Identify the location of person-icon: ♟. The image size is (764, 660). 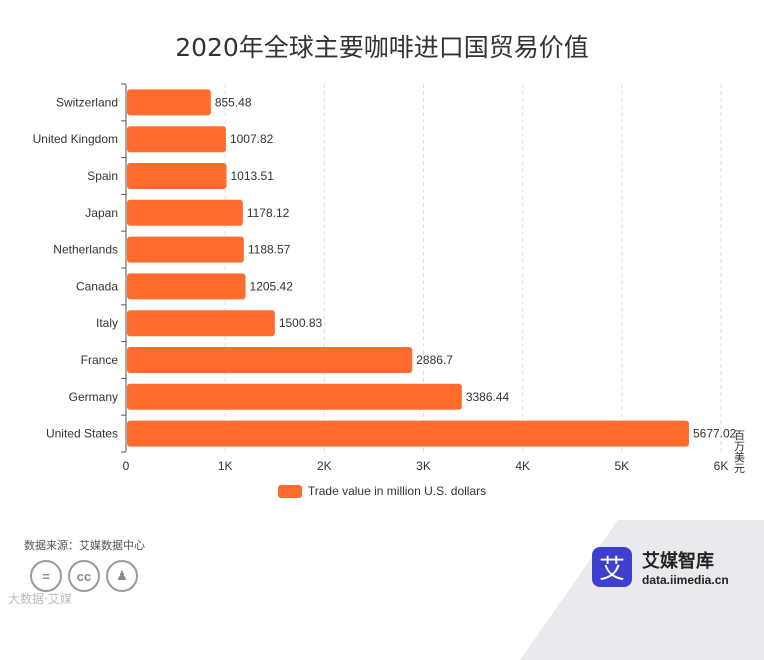
(122, 576).